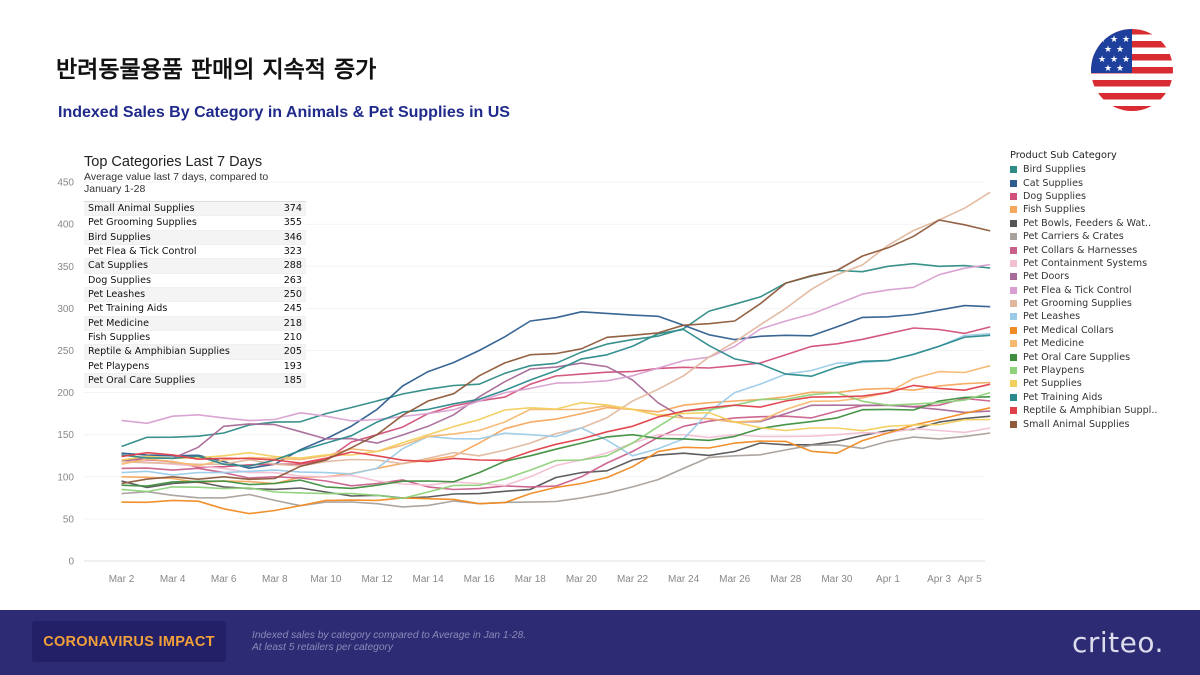 Image resolution: width=1200 pixels, height=675 pixels. Describe the element at coordinates (1087, 223) in the screenshot. I see `legend-label: Pet Bowls, Feeders & Wat..` at that location.